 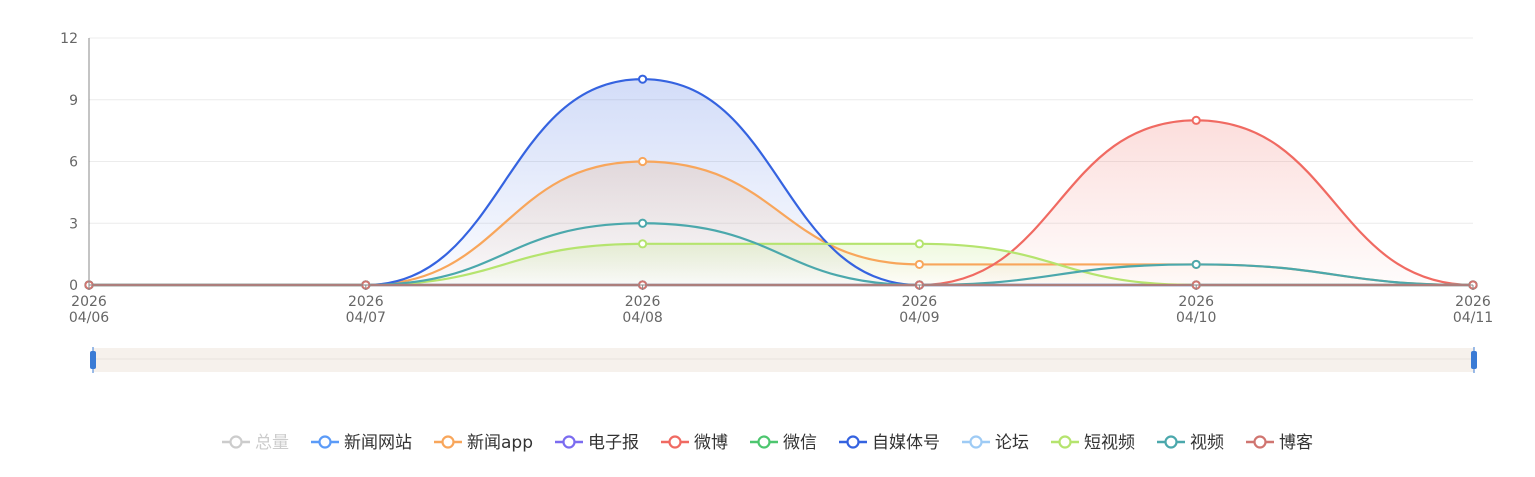 I want to click on legend-item: 视频, so click(x=1190, y=443).